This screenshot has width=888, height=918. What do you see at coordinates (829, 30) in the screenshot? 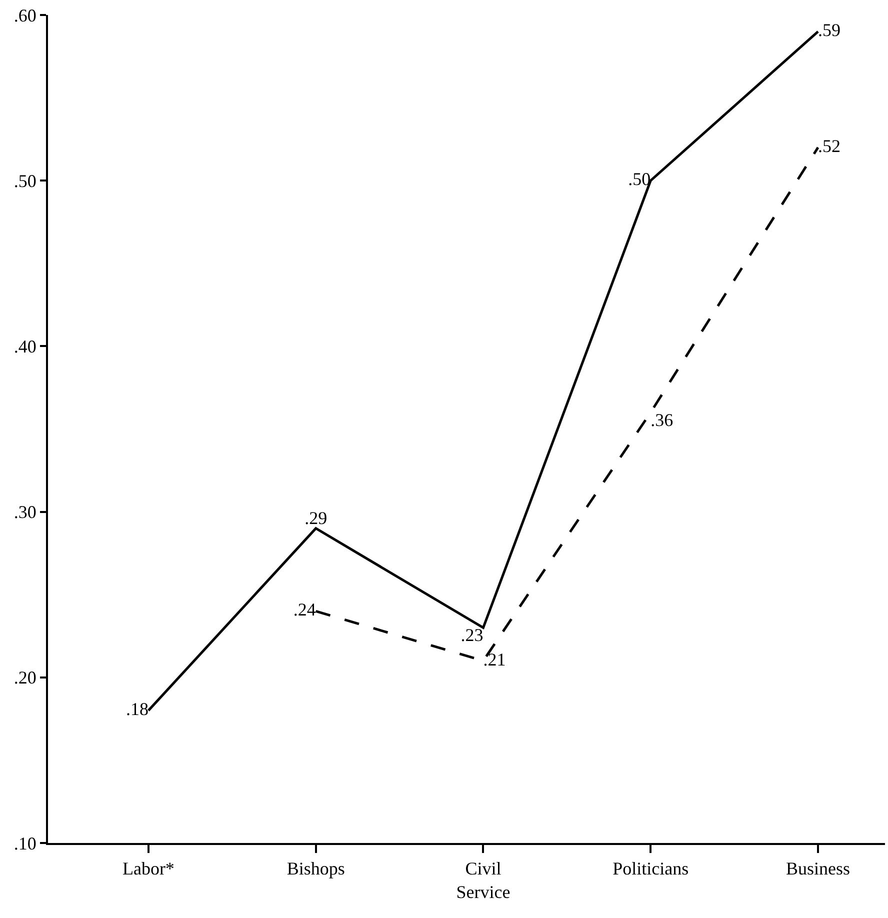
I see `data-label: .59` at bounding box center [829, 30].